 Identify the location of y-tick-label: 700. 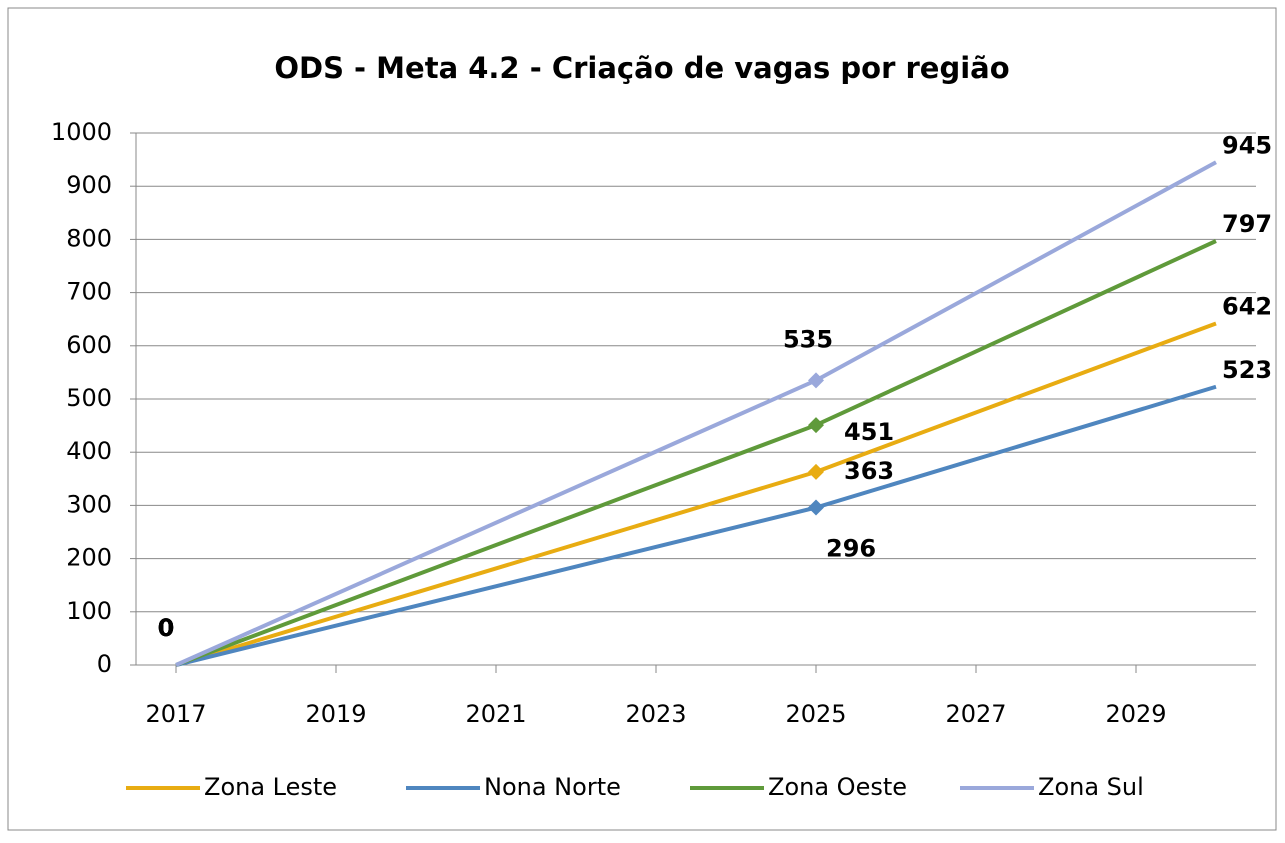
(89, 292).